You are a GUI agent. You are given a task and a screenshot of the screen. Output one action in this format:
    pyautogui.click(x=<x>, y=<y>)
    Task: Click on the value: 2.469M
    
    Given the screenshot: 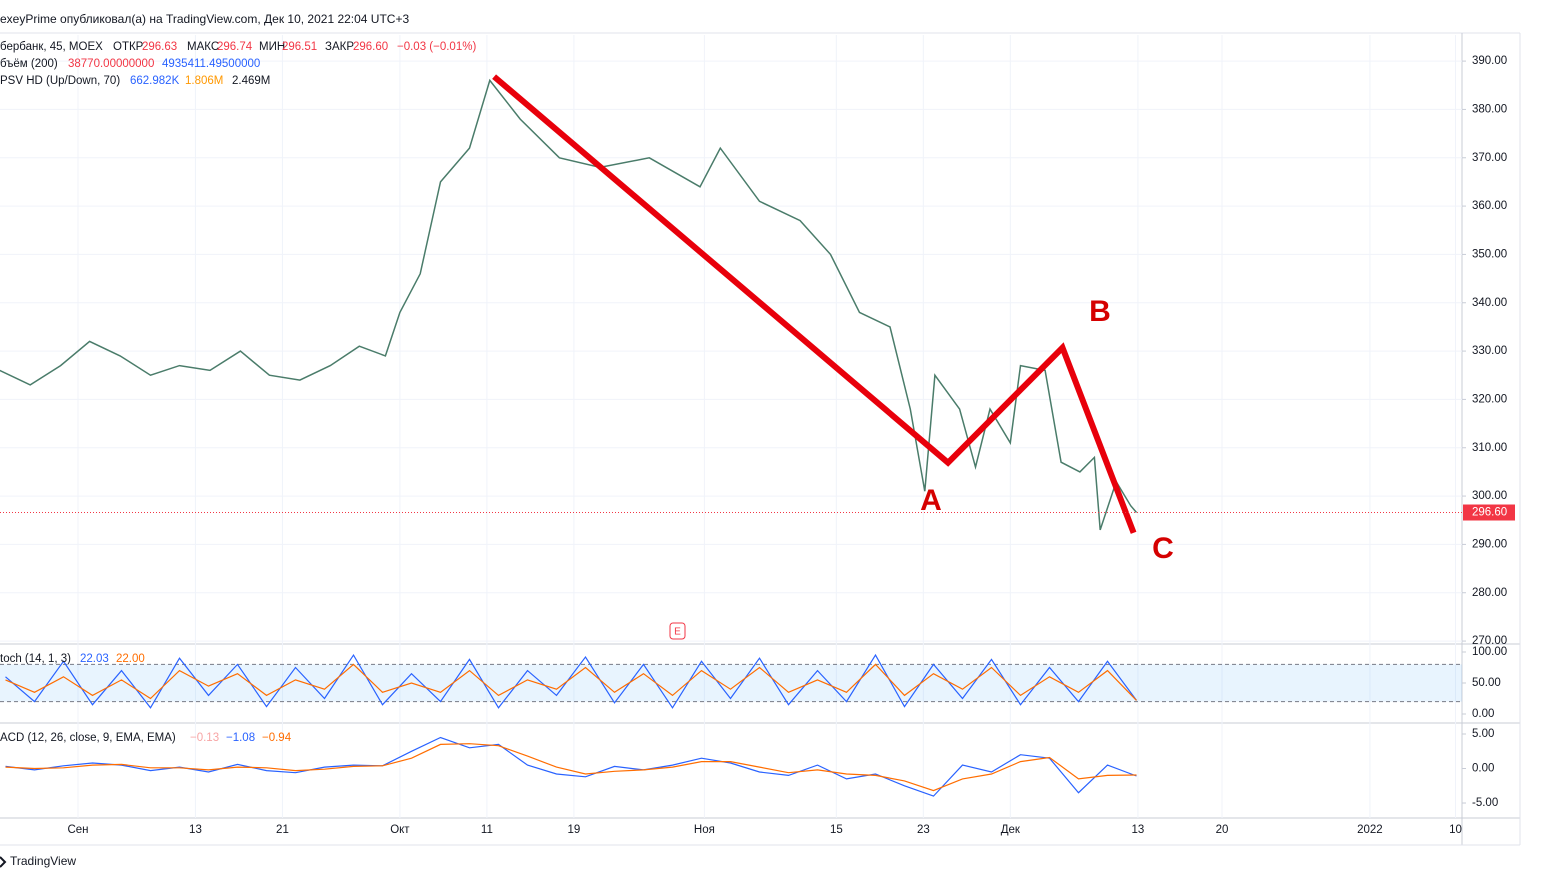 What is the action you would take?
    pyautogui.click(x=251, y=81)
    